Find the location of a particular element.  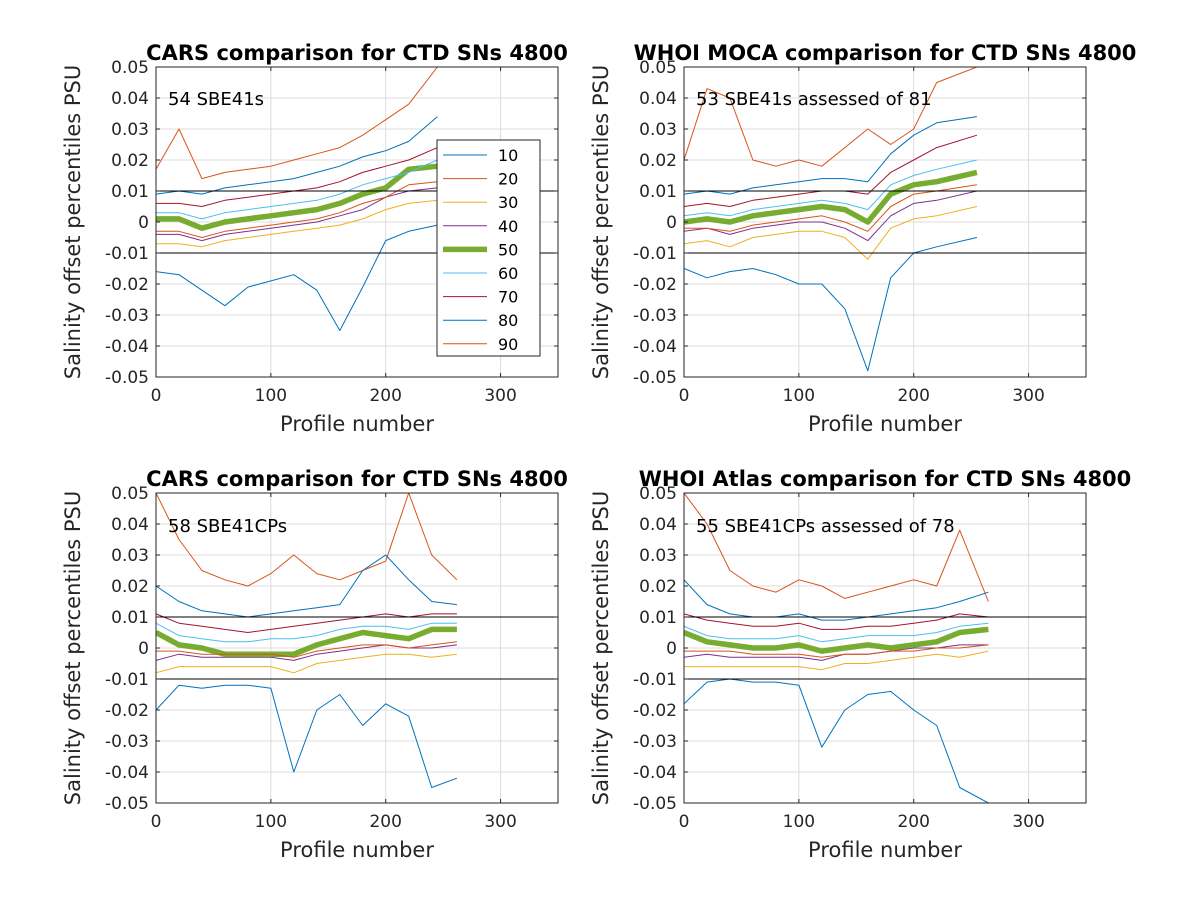

panel-annotation: 53 SBE41s assessed of 81 is located at coordinates (814, 99).